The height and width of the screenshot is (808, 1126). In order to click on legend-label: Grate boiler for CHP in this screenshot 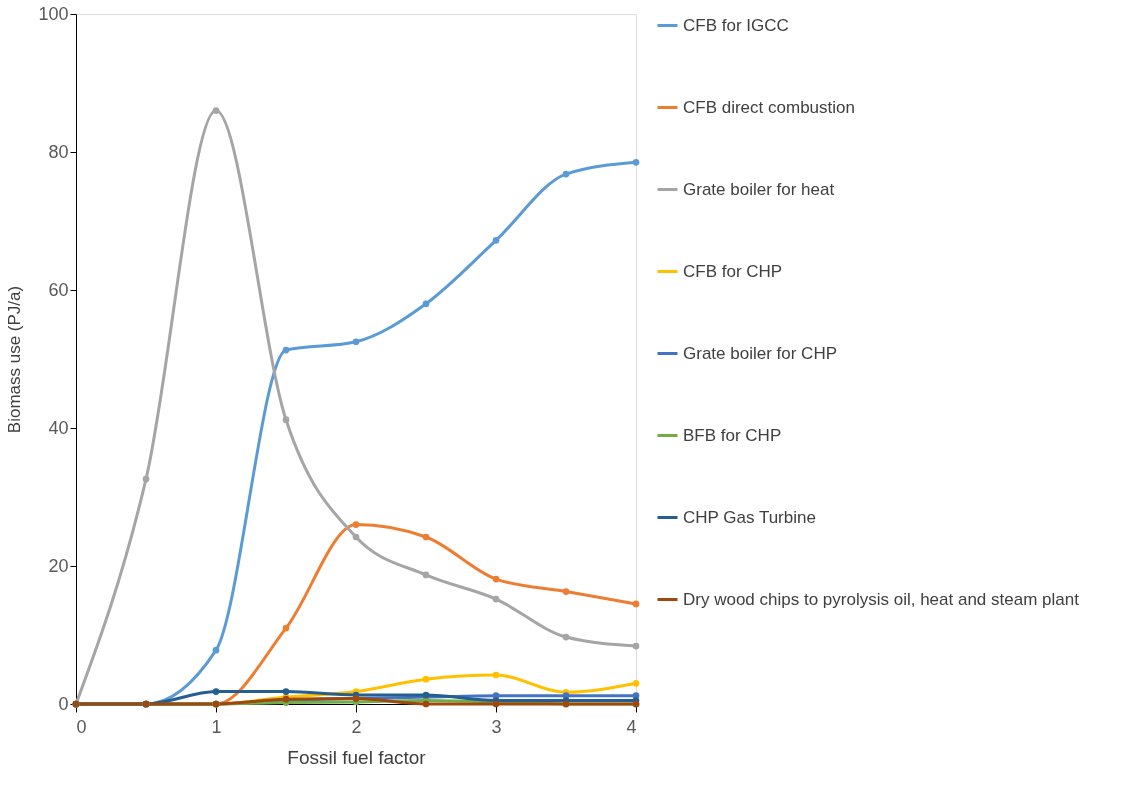, I will do `click(760, 353)`.